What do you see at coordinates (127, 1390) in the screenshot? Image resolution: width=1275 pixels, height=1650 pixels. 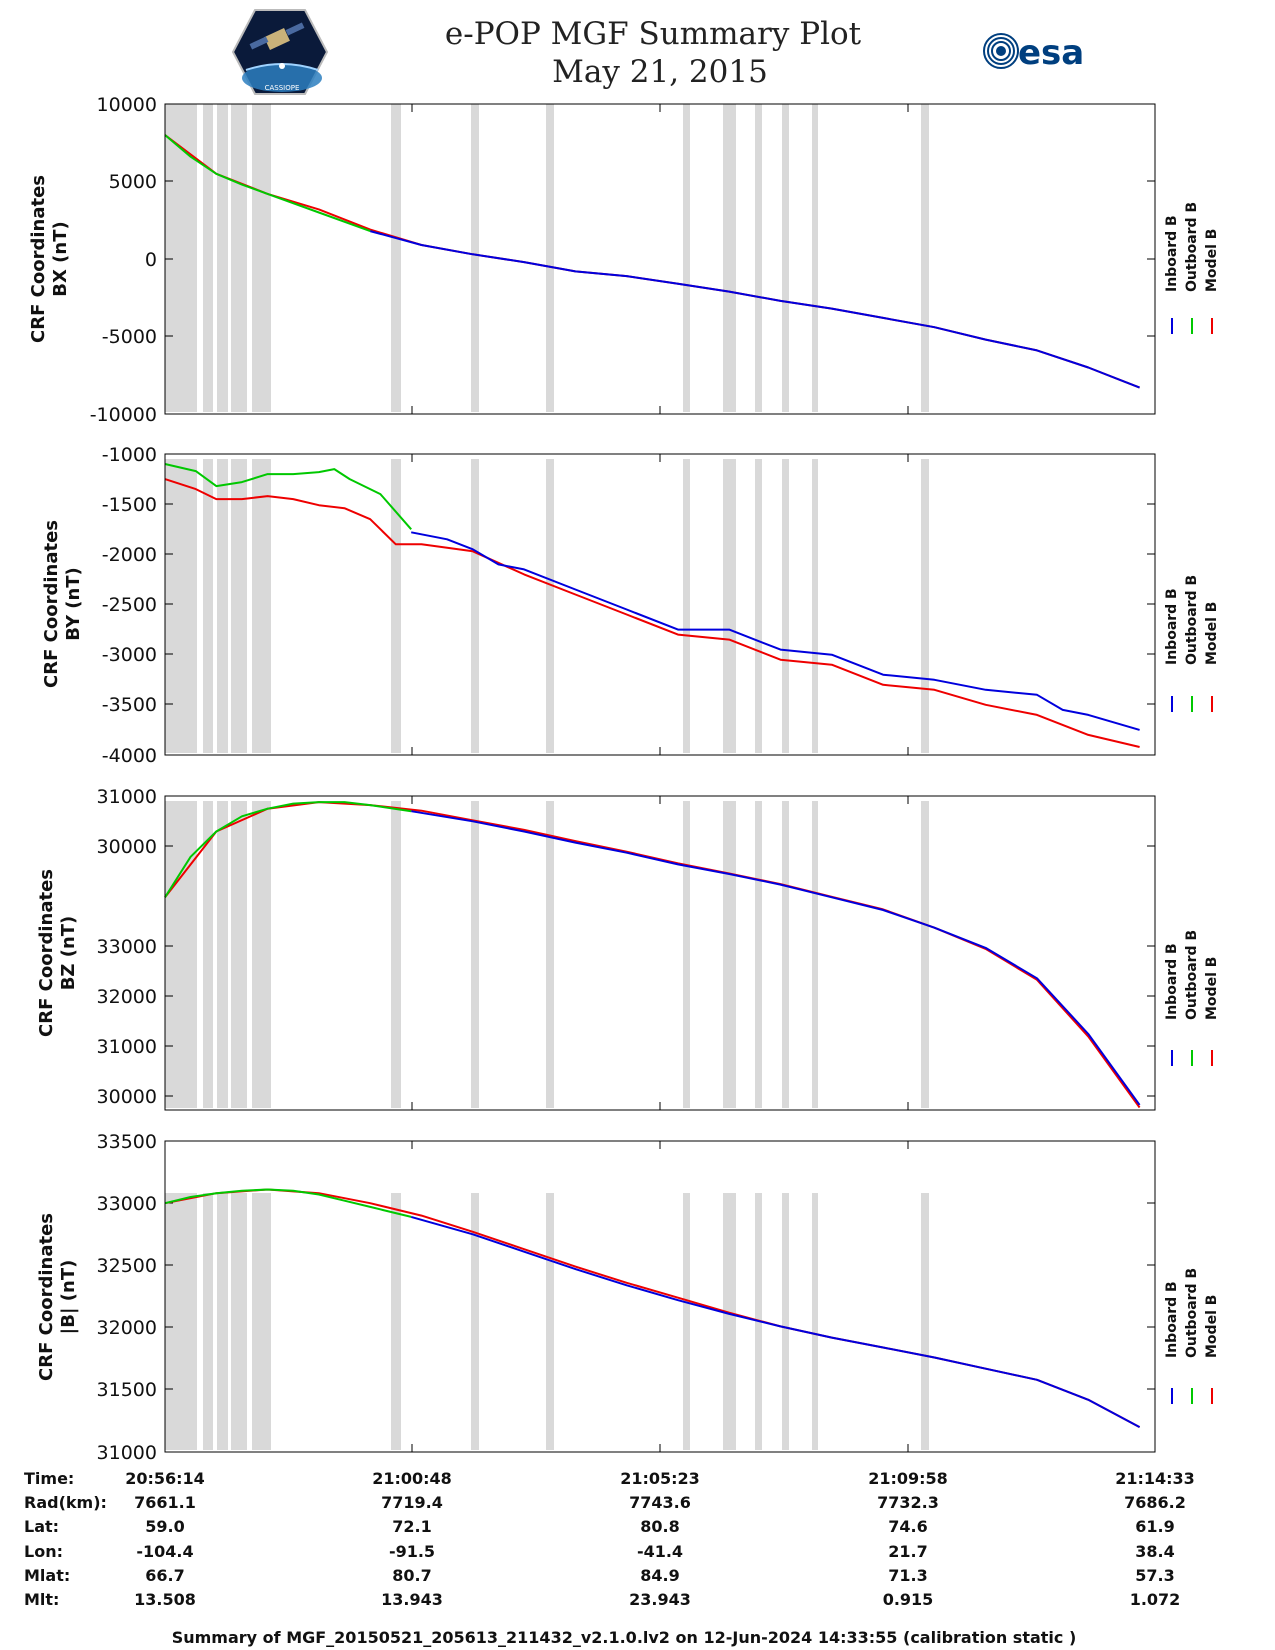 I see `y-tick-label: 31500` at bounding box center [127, 1390].